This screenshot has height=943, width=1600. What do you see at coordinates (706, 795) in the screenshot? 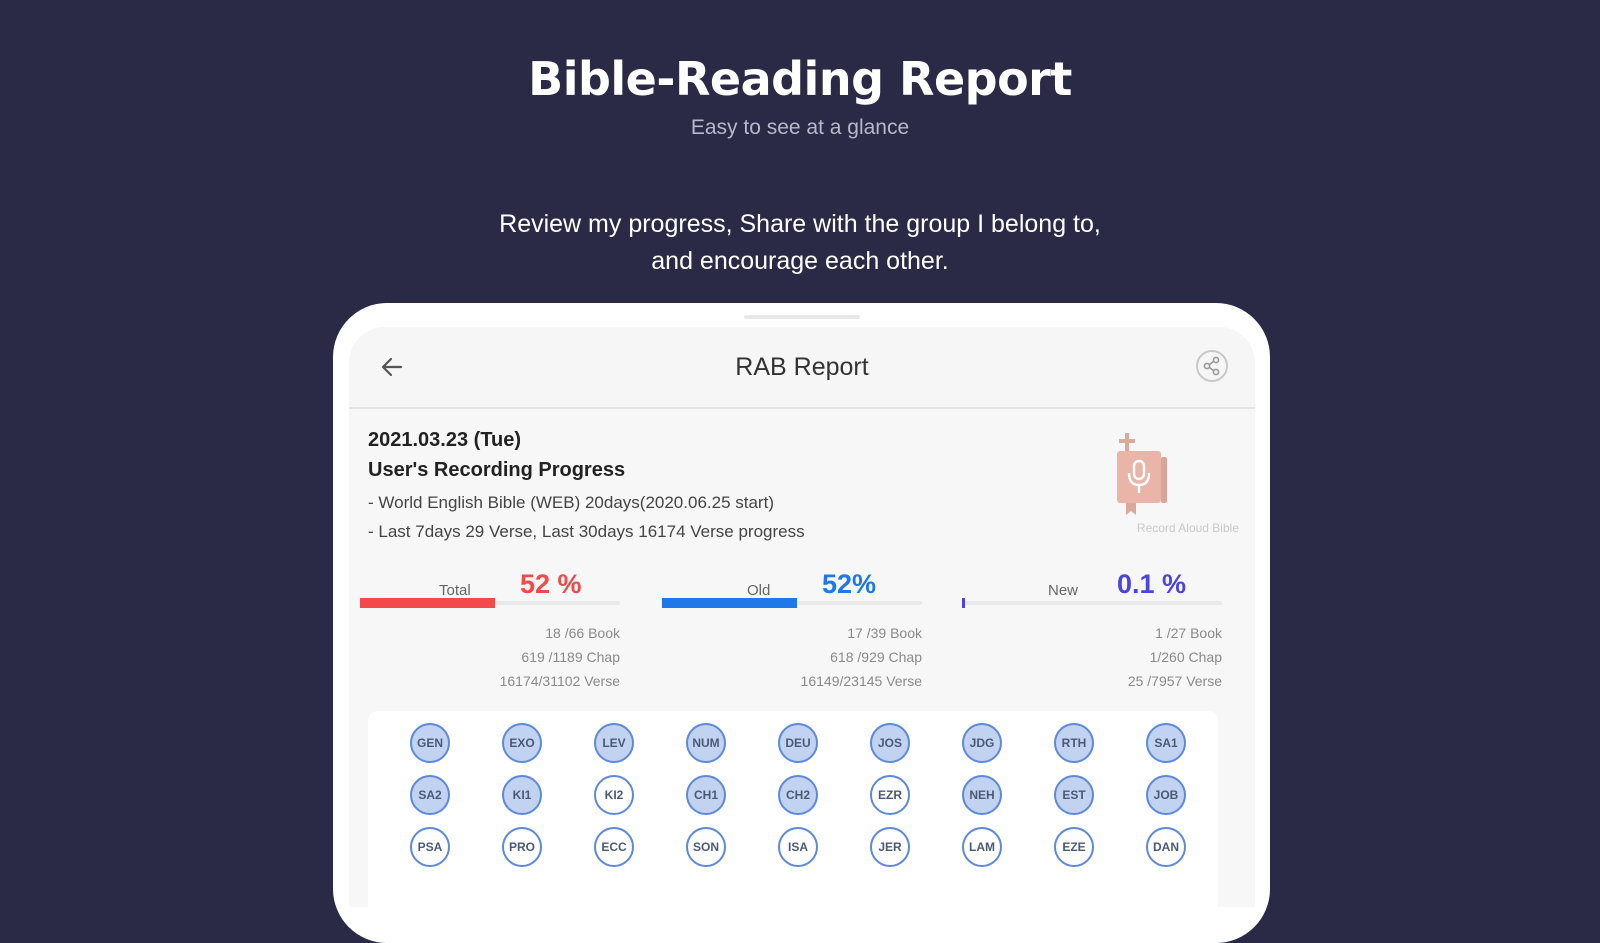
I see `book-ch1: CH1` at bounding box center [706, 795].